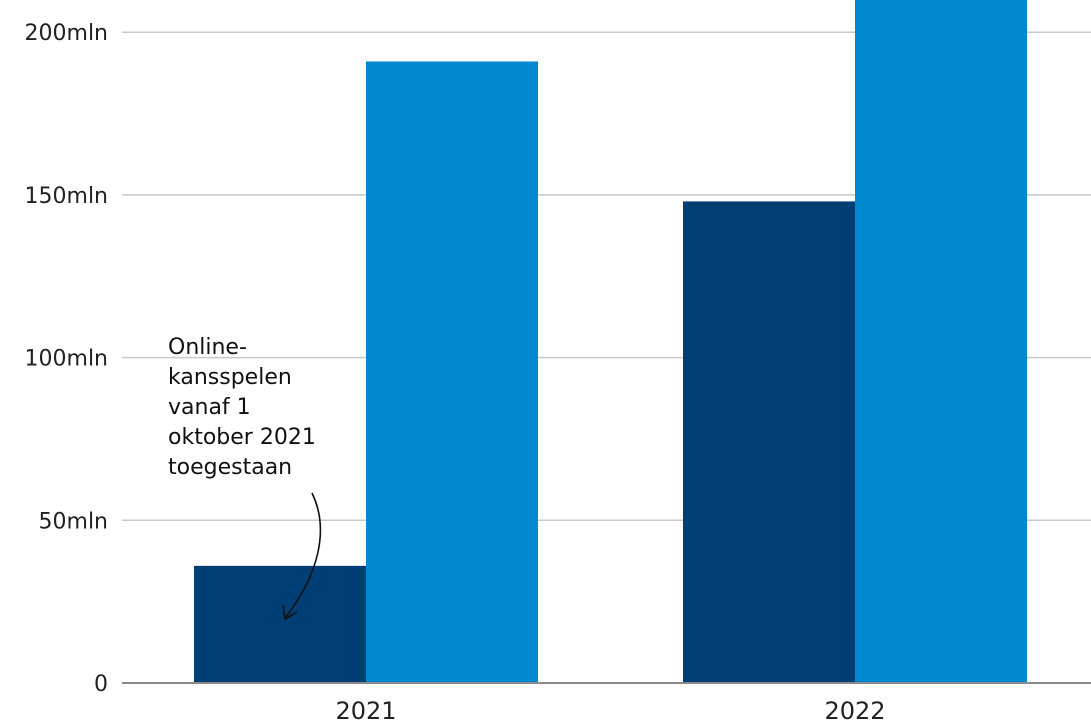 This screenshot has width=1091, height=722. I want to click on annotation-arrow, so click(303, 555).